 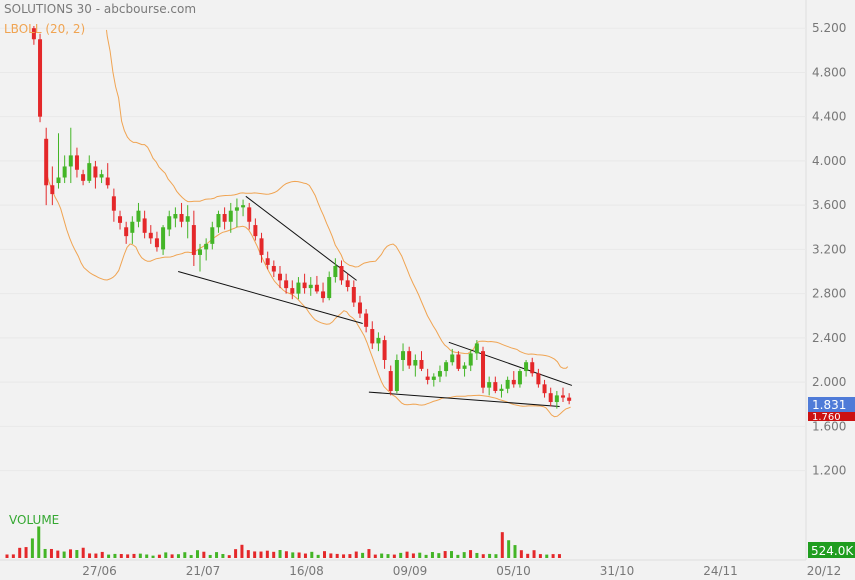 I want to click on date-tick-label: 05/10, so click(x=513, y=571).